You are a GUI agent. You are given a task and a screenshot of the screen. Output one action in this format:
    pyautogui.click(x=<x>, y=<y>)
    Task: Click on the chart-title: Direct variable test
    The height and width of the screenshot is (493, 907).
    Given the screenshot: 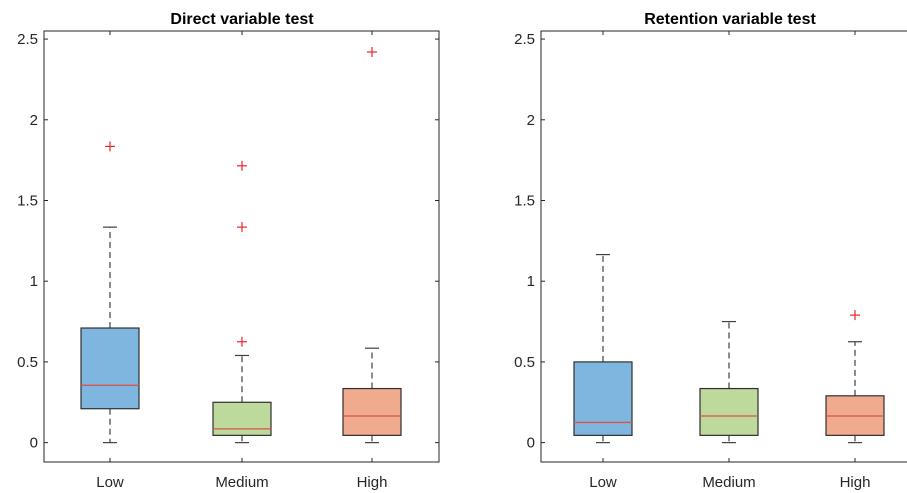 What is the action you would take?
    pyautogui.click(x=242, y=19)
    